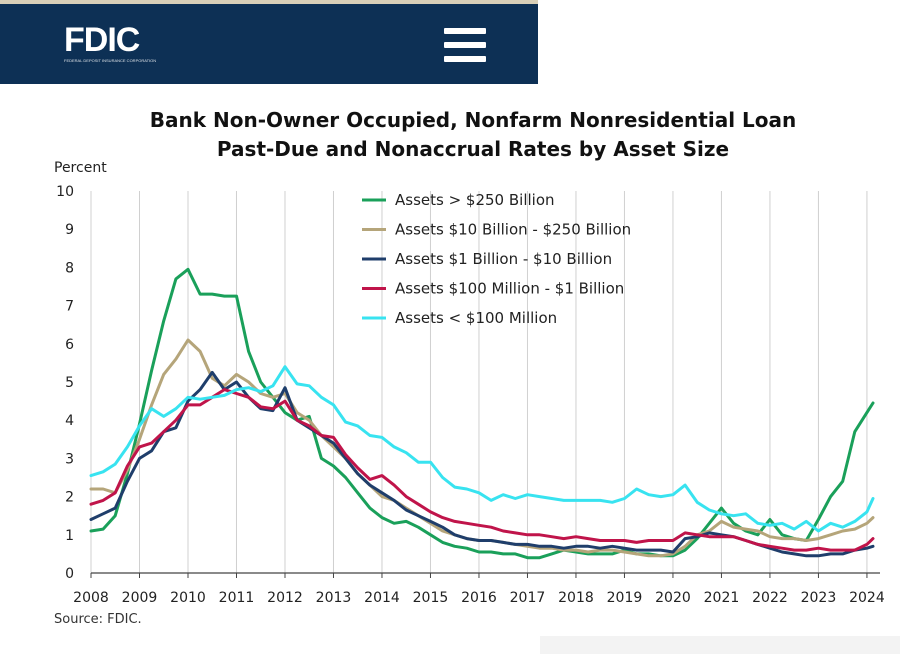 This screenshot has height=654, width=900. I want to click on y-tick-label: 5, so click(69, 383).